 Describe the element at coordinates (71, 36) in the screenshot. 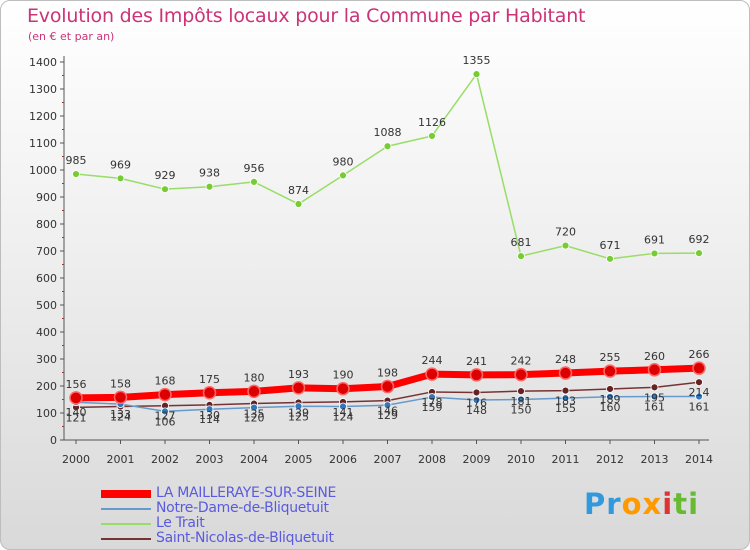

I see `chart-subtitle: (en € et par an)` at that location.